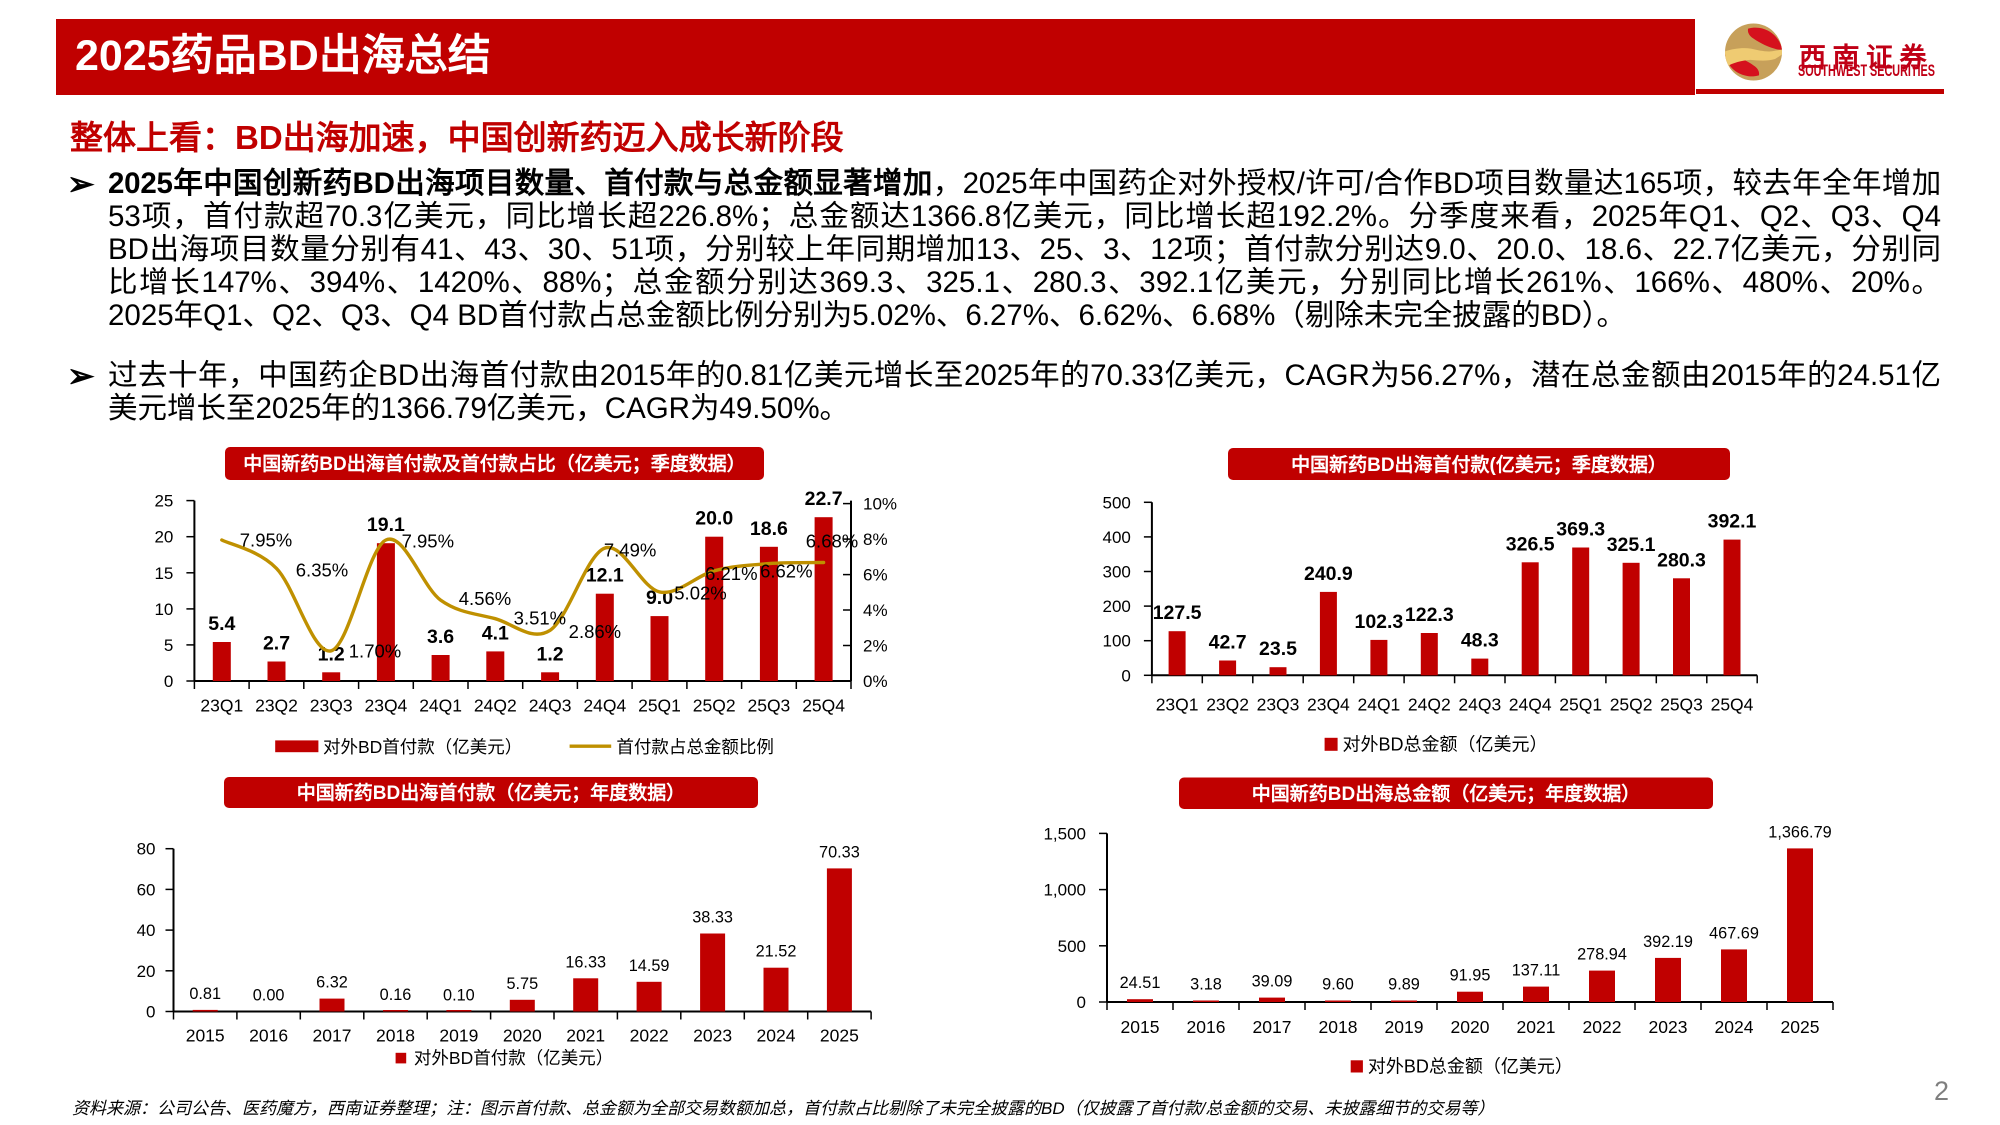 The image size is (2000, 1125). I want to click on svg-text: 25Q2, so click(714, 706).